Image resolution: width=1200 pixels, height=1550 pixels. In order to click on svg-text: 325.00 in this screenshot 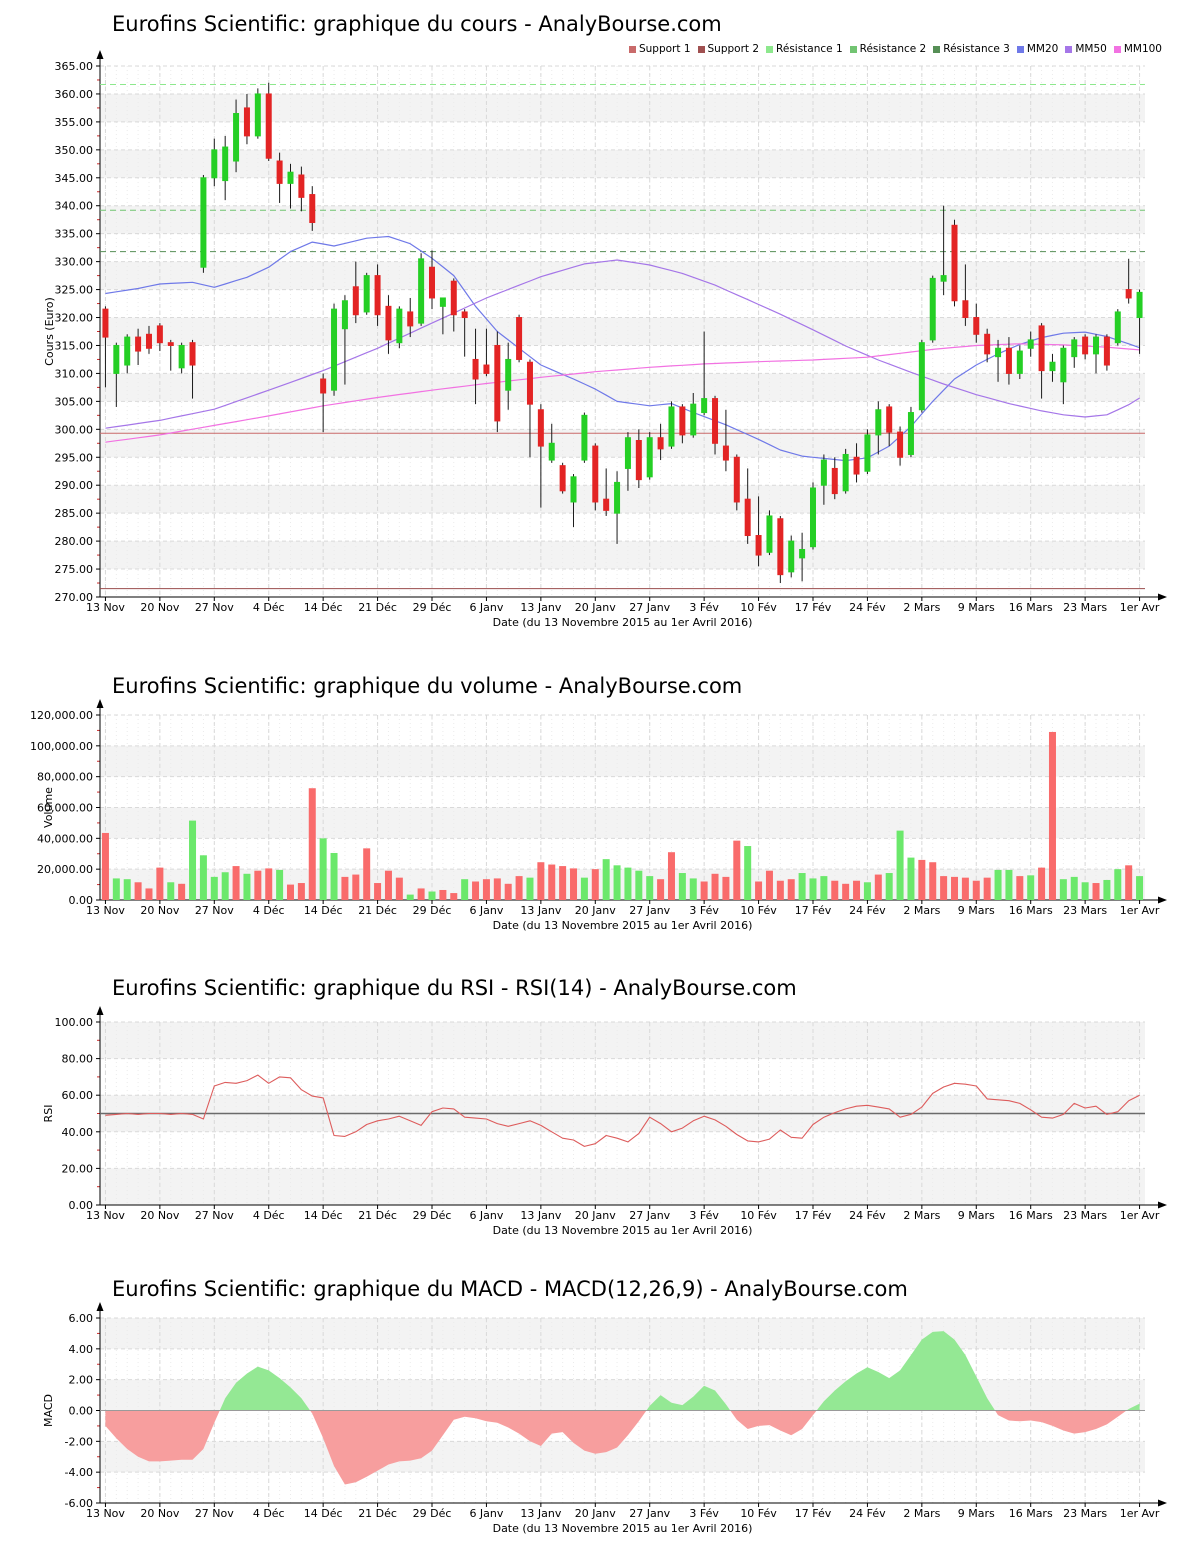, I will do `click(74, 290)`.